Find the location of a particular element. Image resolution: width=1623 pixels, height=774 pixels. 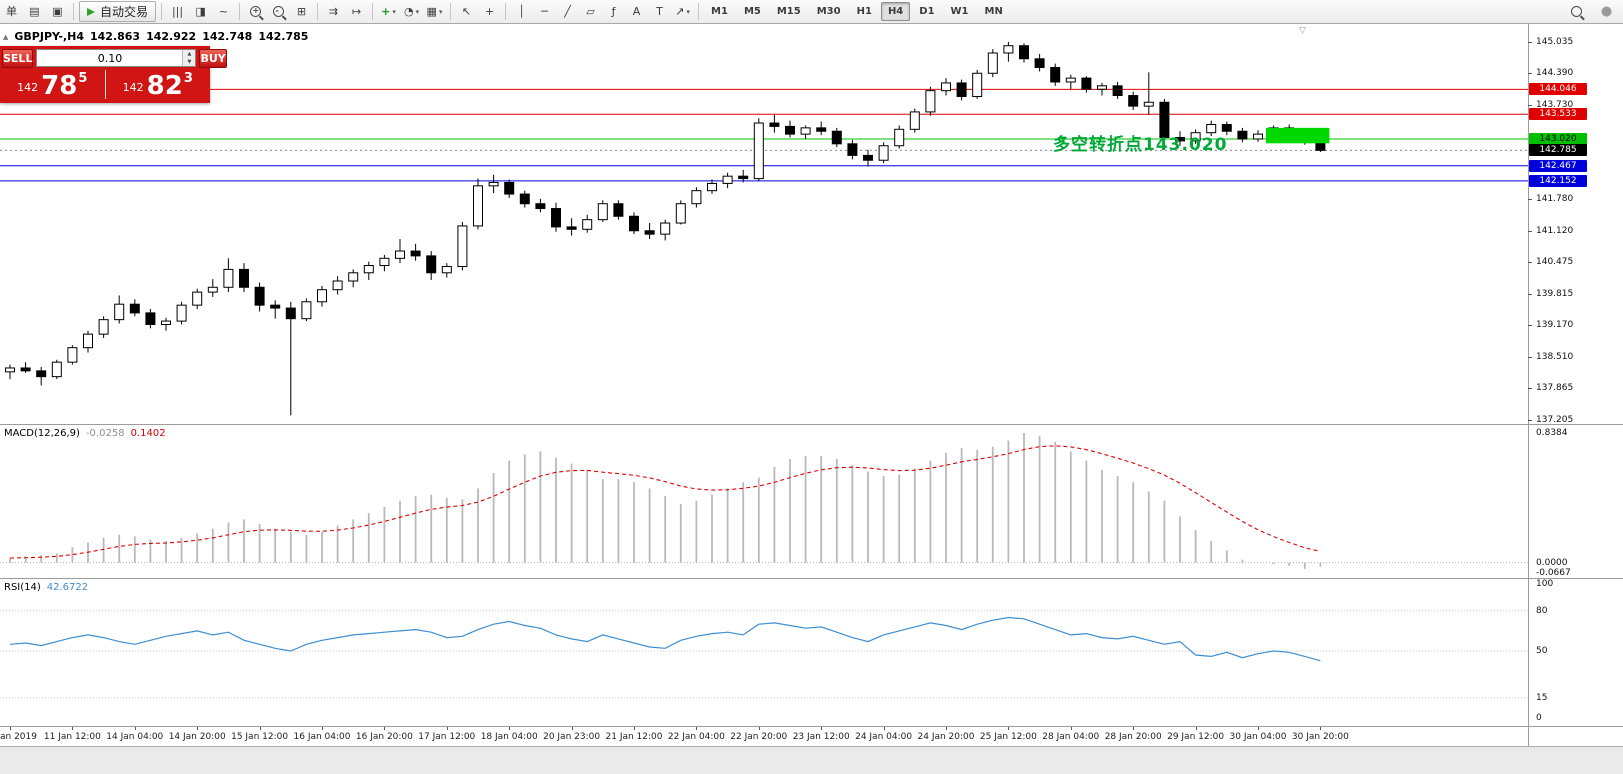

timeframe-h1: H1 is located at coordinates (864, 11).